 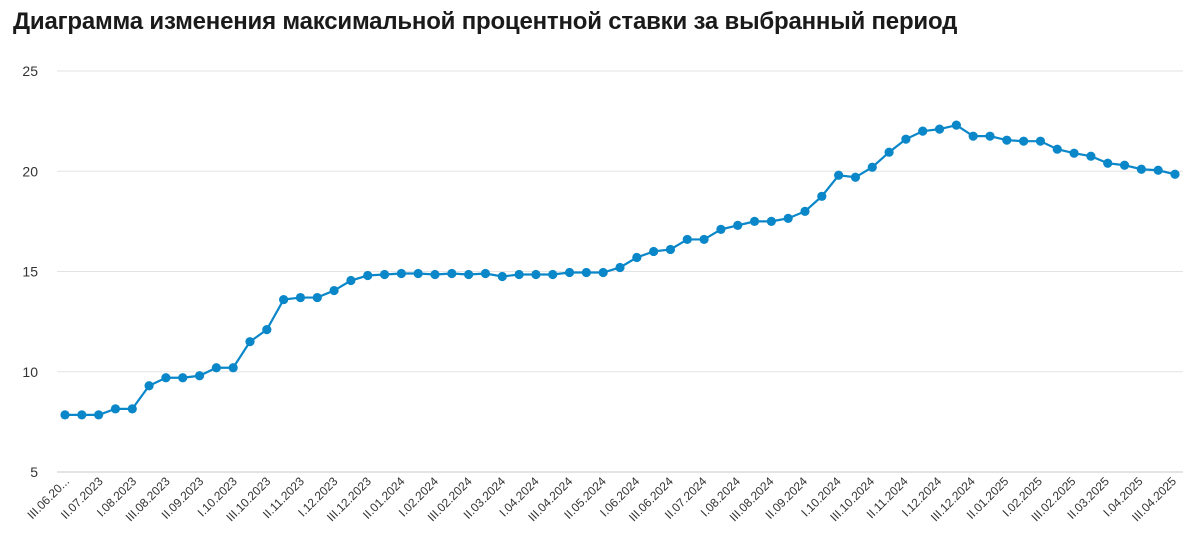 What do you see at coordinates (30, 71) in the screenshot?
I see `y-tick-label: 25` at bounding box center [30, 71].